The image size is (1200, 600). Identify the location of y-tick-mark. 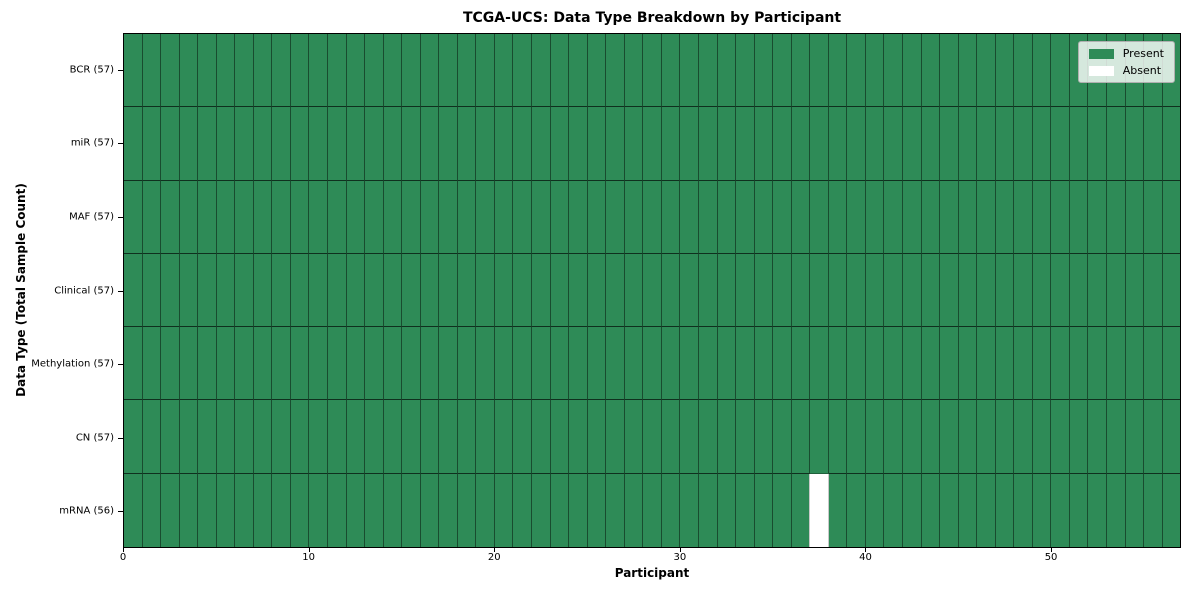
(120, 512).